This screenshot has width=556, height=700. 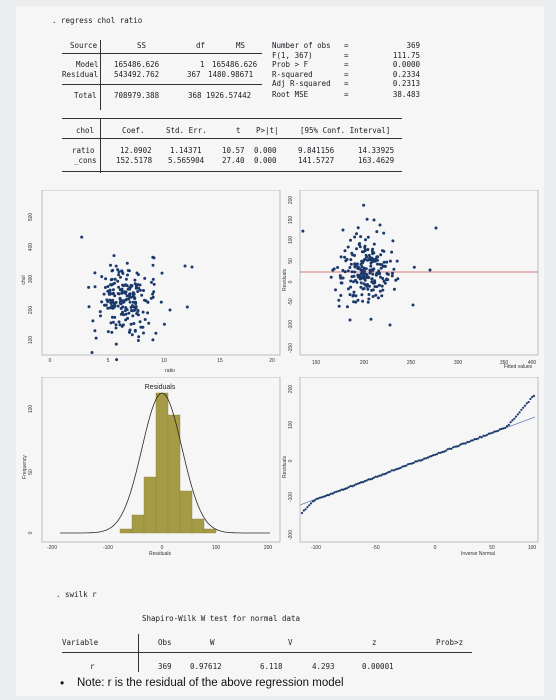 What do you see at coordinates (291, 281) in the screenshot?
I see `y-tick-label: 0` at bounding box center [291, 281].